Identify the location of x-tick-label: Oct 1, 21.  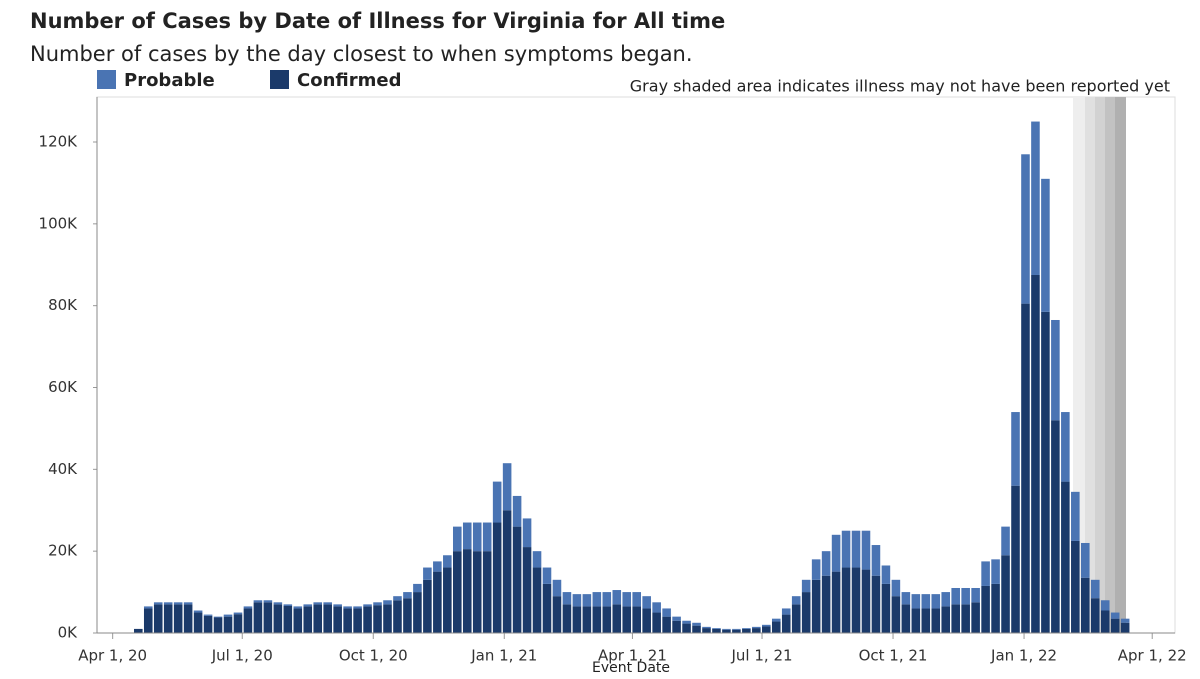
(893, 656).